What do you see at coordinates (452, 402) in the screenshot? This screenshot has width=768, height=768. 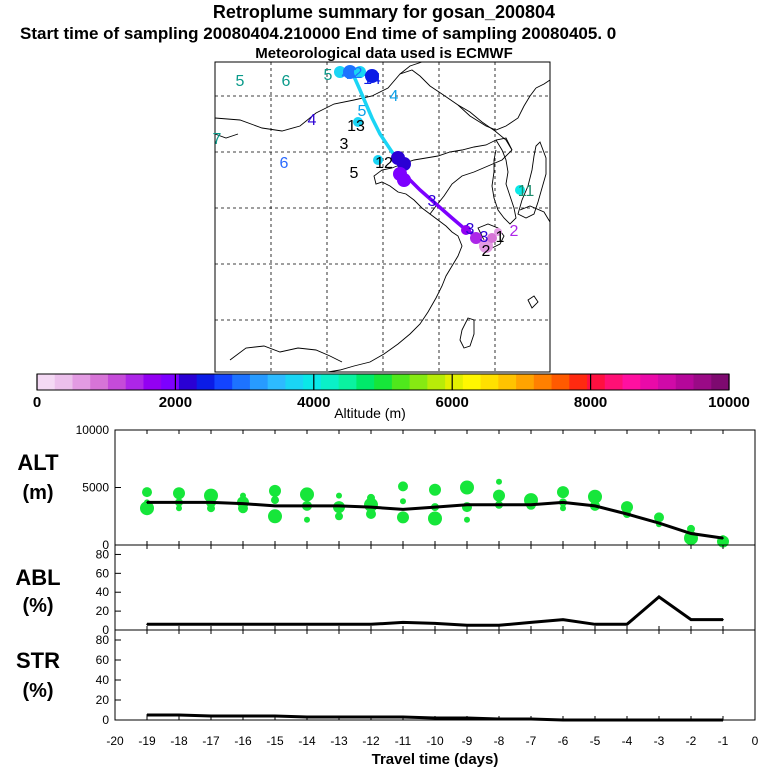 I see `colorbar-tick-label: 6000` at bounding box center [452, 402].